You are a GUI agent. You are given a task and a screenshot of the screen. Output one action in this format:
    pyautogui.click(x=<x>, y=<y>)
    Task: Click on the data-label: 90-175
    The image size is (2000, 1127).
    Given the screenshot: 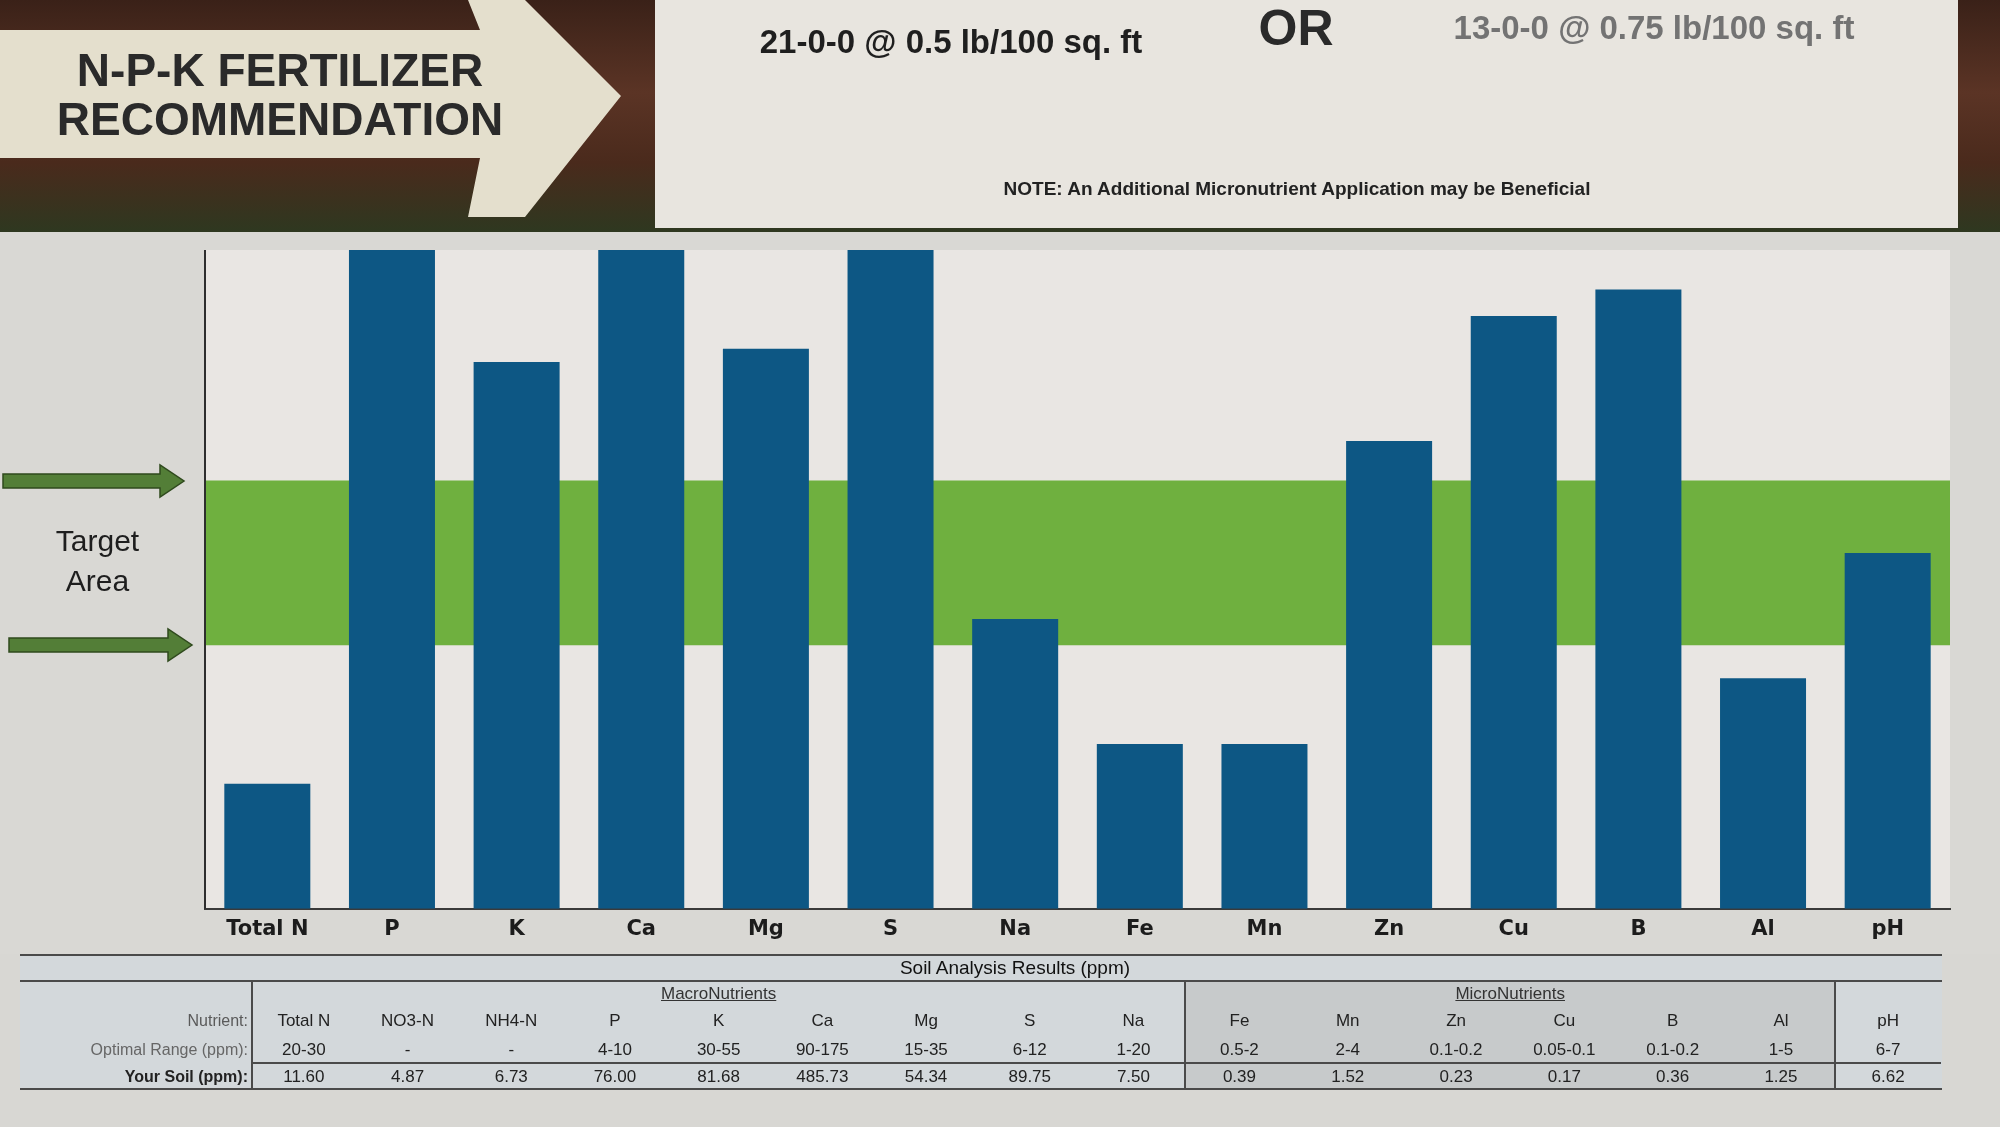 What is the action you would take?
    pyautogui.click(x=822, y=1050)
    